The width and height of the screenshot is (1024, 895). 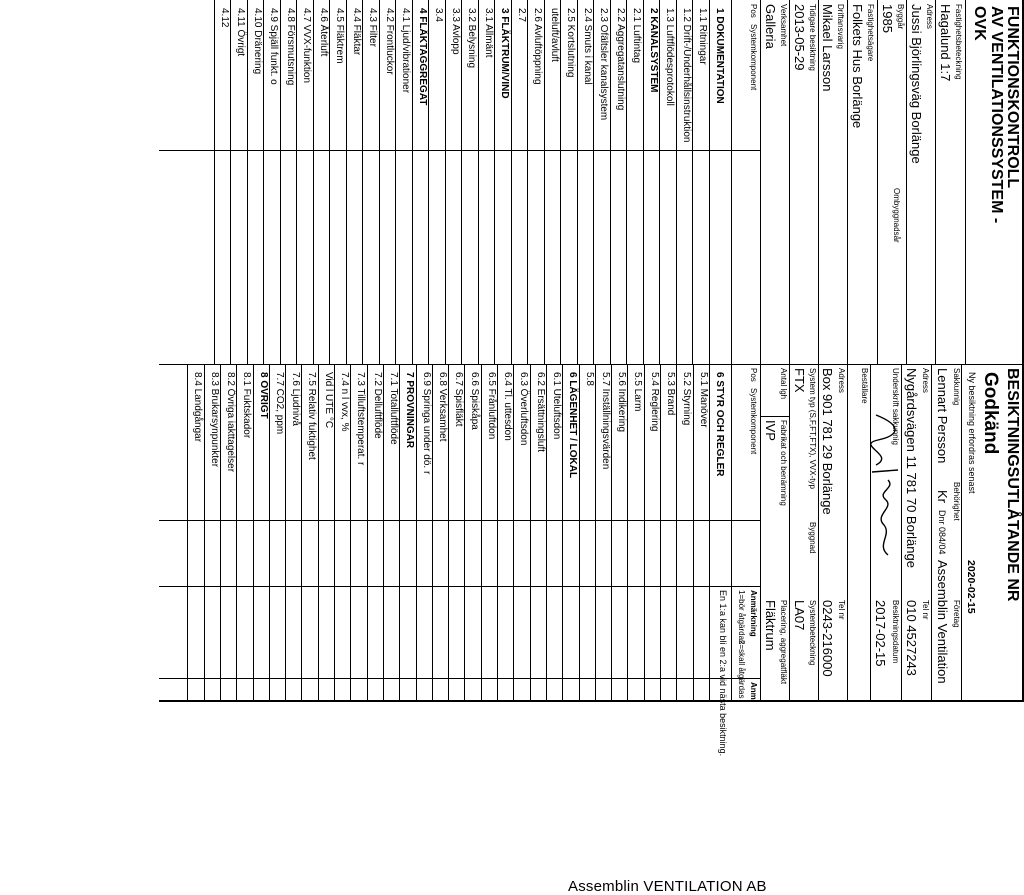 What do you see at coordinates (521, 15) in the screenshot?
I see `component-row: 2.7` at bounding box center [521, 15].